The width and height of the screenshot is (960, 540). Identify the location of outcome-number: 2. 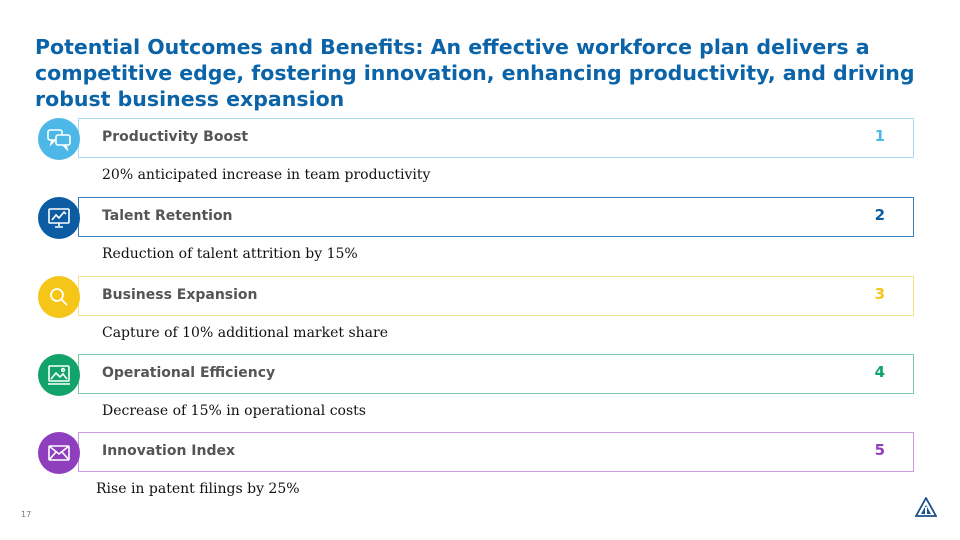
(879, 215).